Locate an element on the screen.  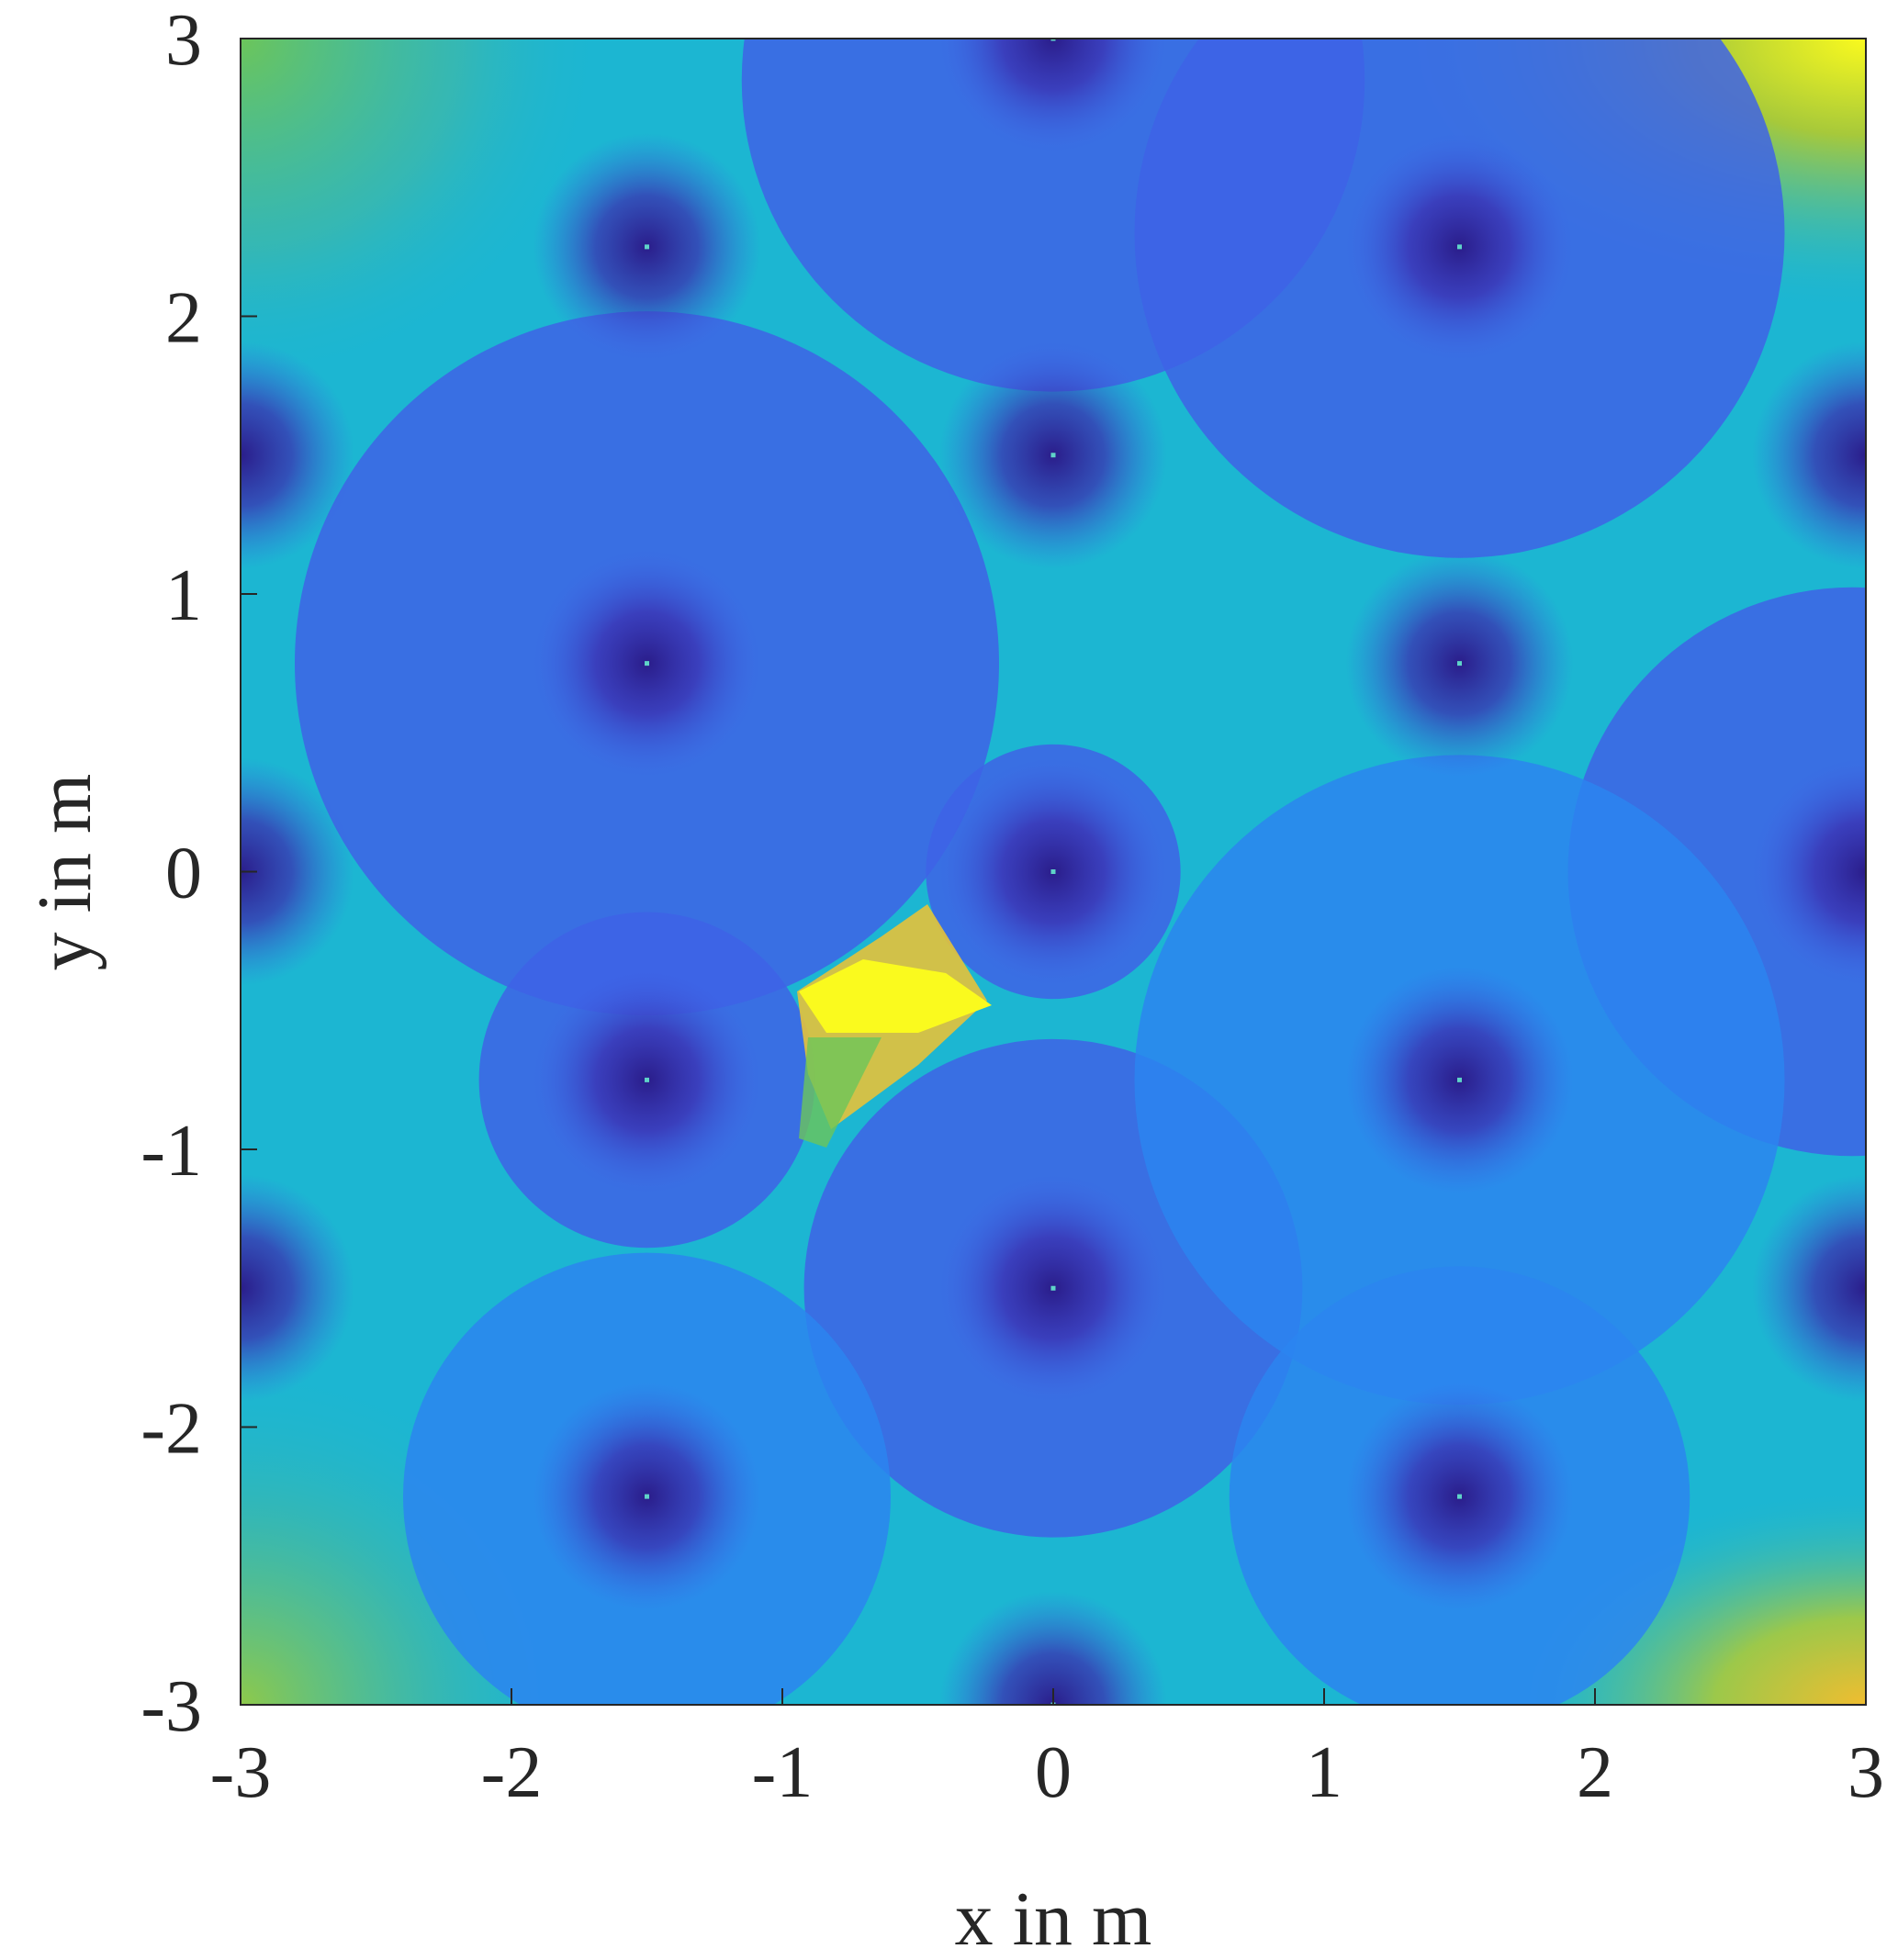
y-axis-ticks: -3 -2 -1 0 1 2 3 is located at coordinates (198, 873).